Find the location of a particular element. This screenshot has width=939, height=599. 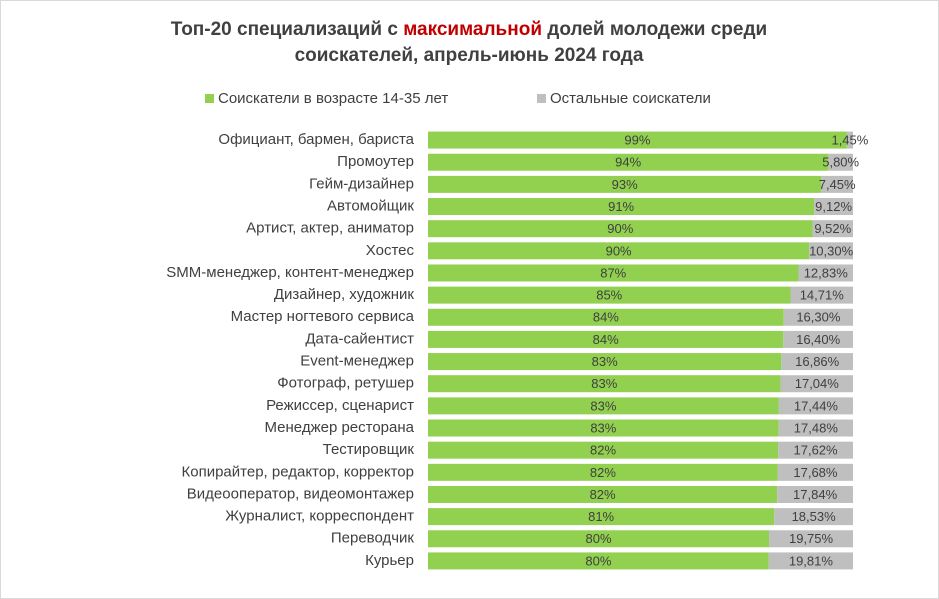

y-tick-label: Дизайнер, художник is located at coordinates (344, 294).